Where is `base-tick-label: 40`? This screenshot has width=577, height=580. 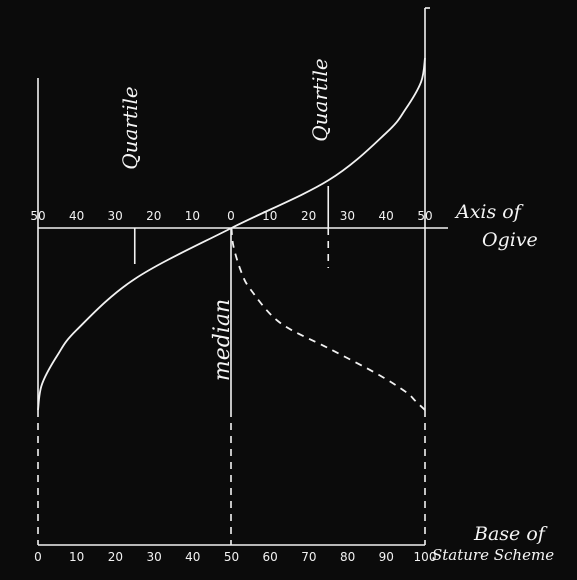 base-tick-label: 40 is located at coordinates (192, 557).